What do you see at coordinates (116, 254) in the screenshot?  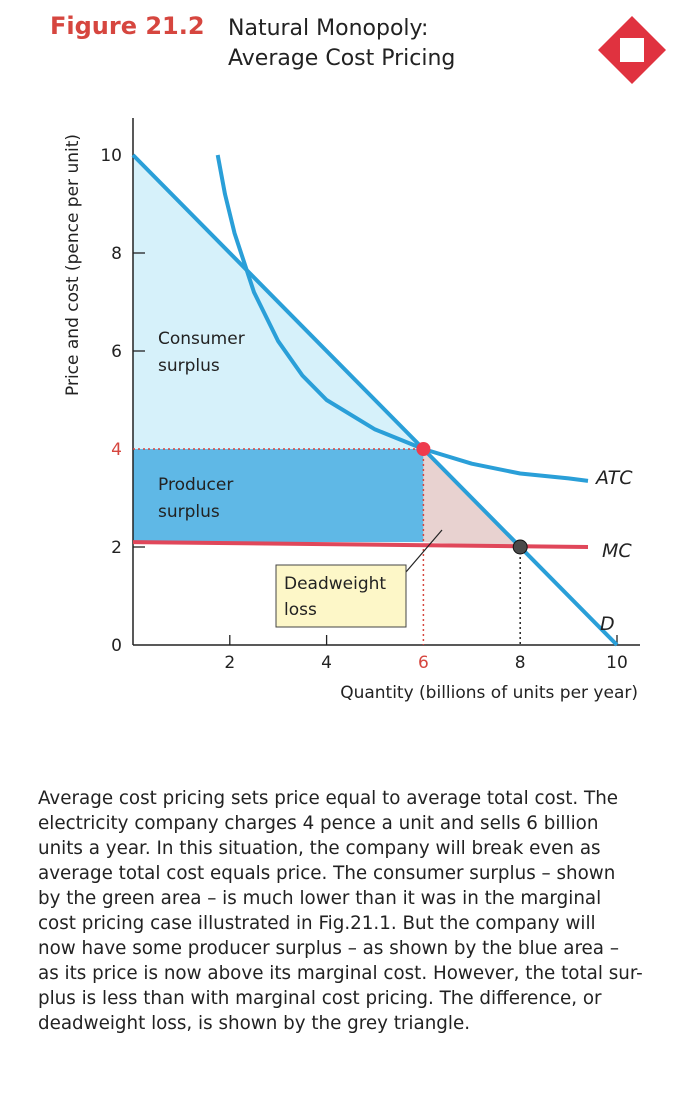 I see `y-tick-label: 8` at bounding box center [116, 254].